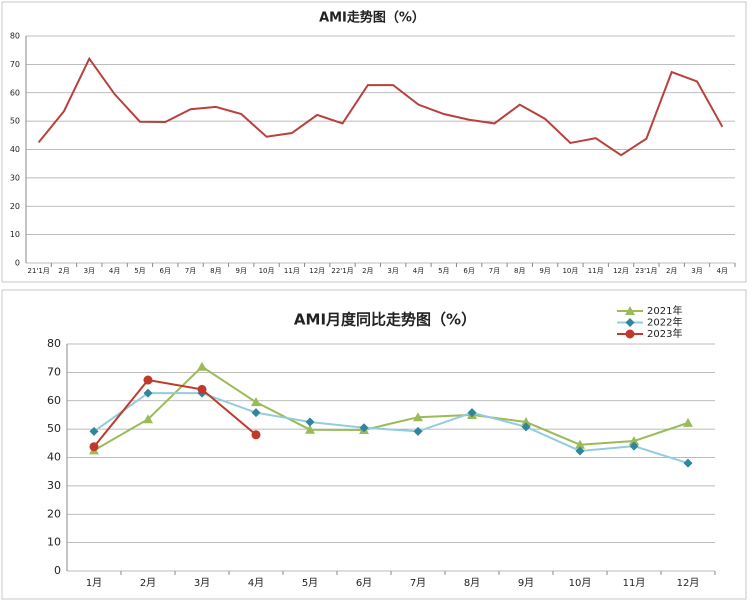 The width and height of the screenshot is (750, 606). Describe the element at coordinates (646, 271) in the screenshot. I see `x-tick-label: 23'1月` at that location.